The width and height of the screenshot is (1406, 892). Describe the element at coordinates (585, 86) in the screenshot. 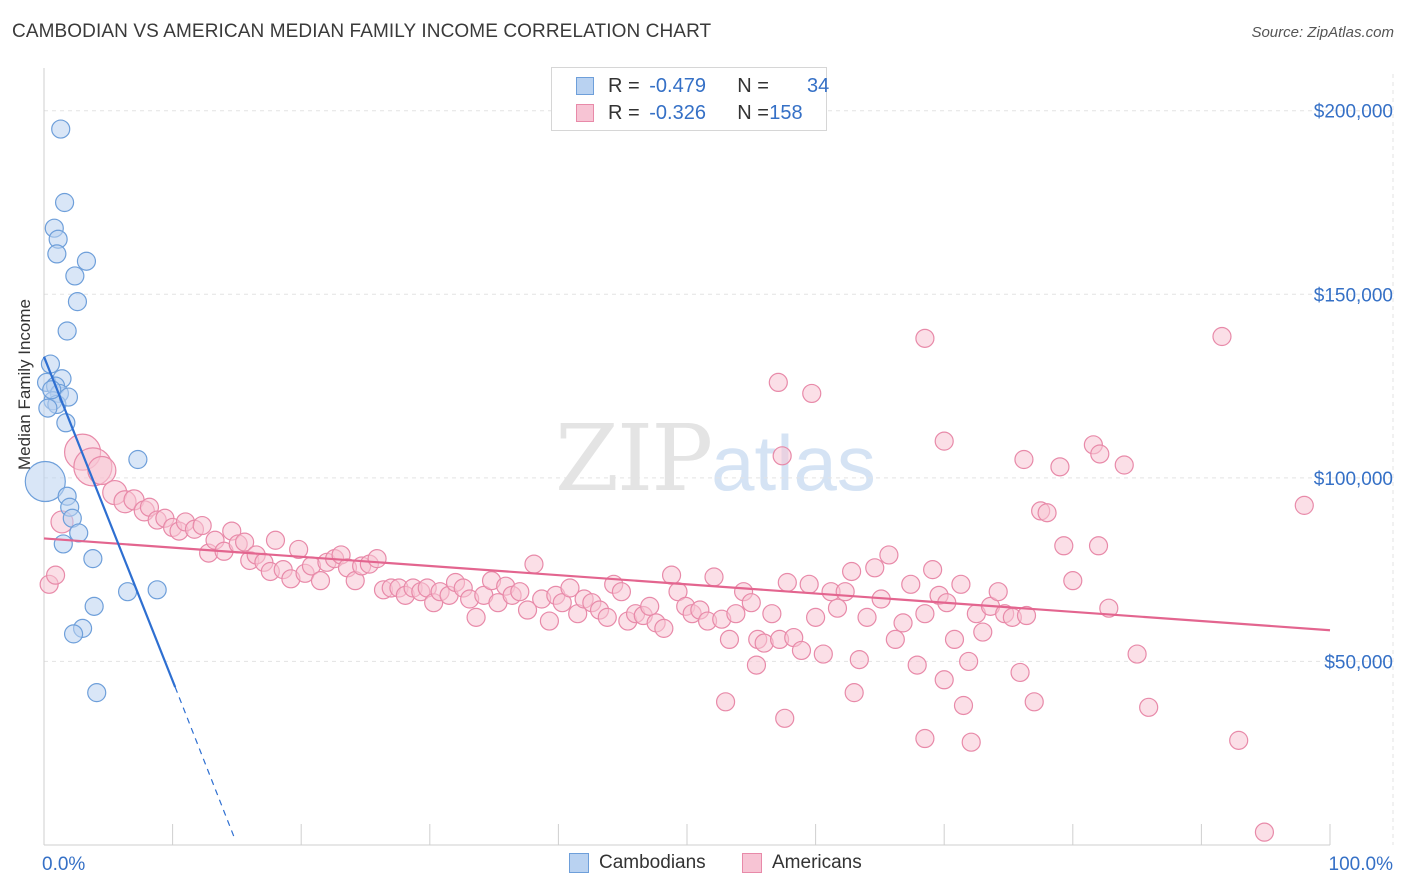

I see `cambodian-swatch` at that location.